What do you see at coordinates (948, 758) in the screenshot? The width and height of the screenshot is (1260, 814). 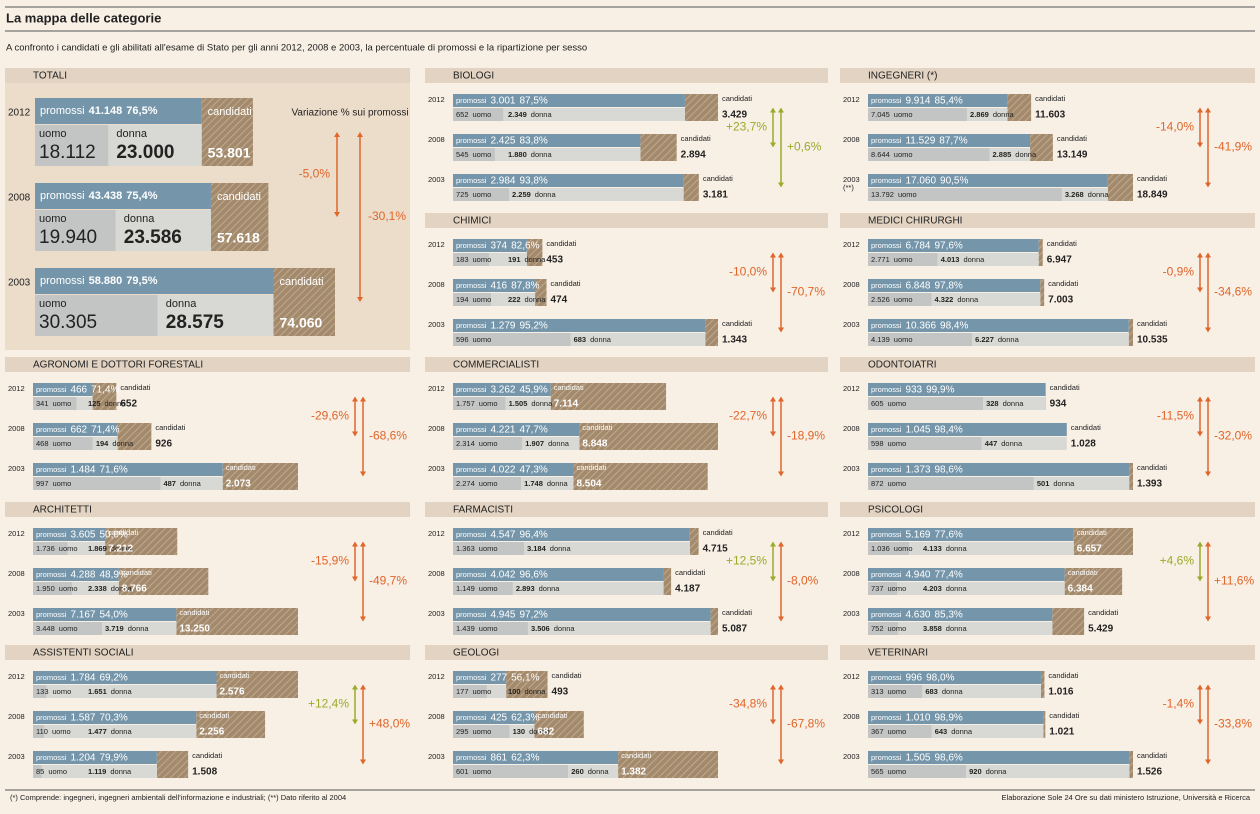 I see `pct-value: 98,6%` at bounding box center [948, 758].